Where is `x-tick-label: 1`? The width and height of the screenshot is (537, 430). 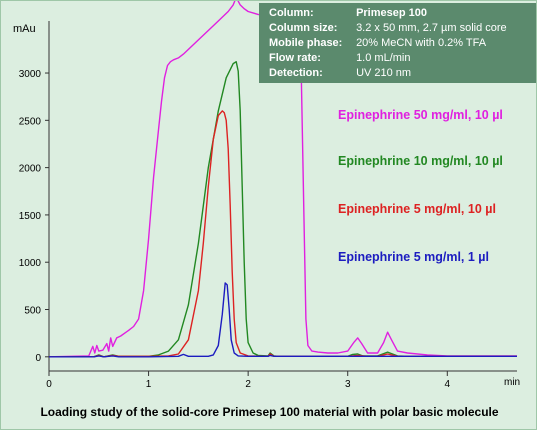
x-tick-label: 1 is located at coordinates (149, 384).